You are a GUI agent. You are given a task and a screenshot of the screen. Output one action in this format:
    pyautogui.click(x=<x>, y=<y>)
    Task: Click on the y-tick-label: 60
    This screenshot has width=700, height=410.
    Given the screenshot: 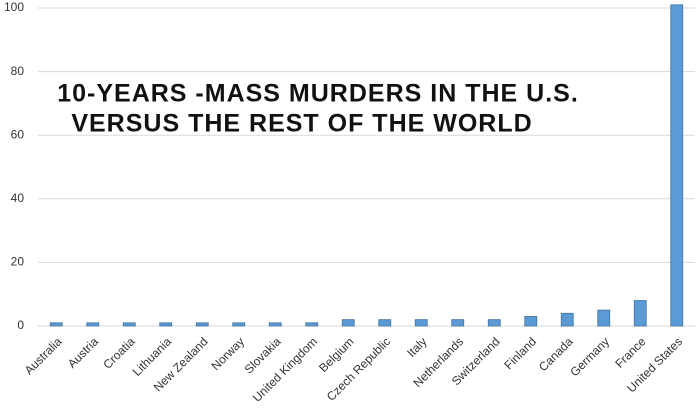 What is the action you would take?
    pyautogui.click(x=18, y=134)
    